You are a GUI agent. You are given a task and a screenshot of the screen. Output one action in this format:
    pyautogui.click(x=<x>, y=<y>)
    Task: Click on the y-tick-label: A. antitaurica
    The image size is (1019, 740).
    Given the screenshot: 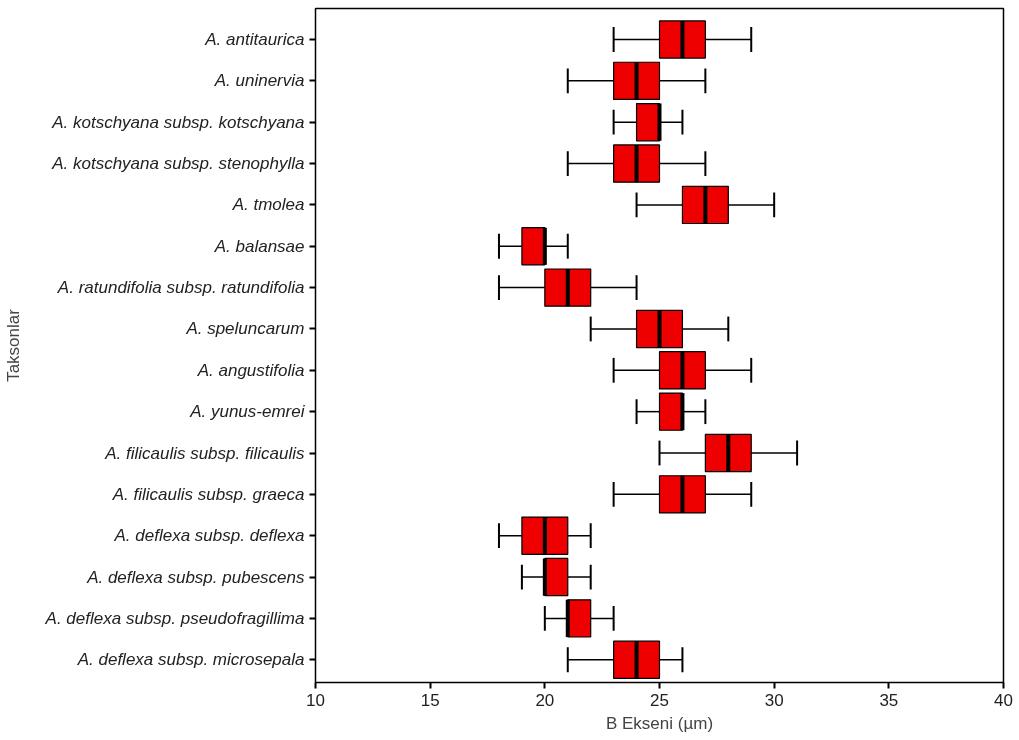 What is the action you would take?
    pyautogui.click(x=254, y=40)
    